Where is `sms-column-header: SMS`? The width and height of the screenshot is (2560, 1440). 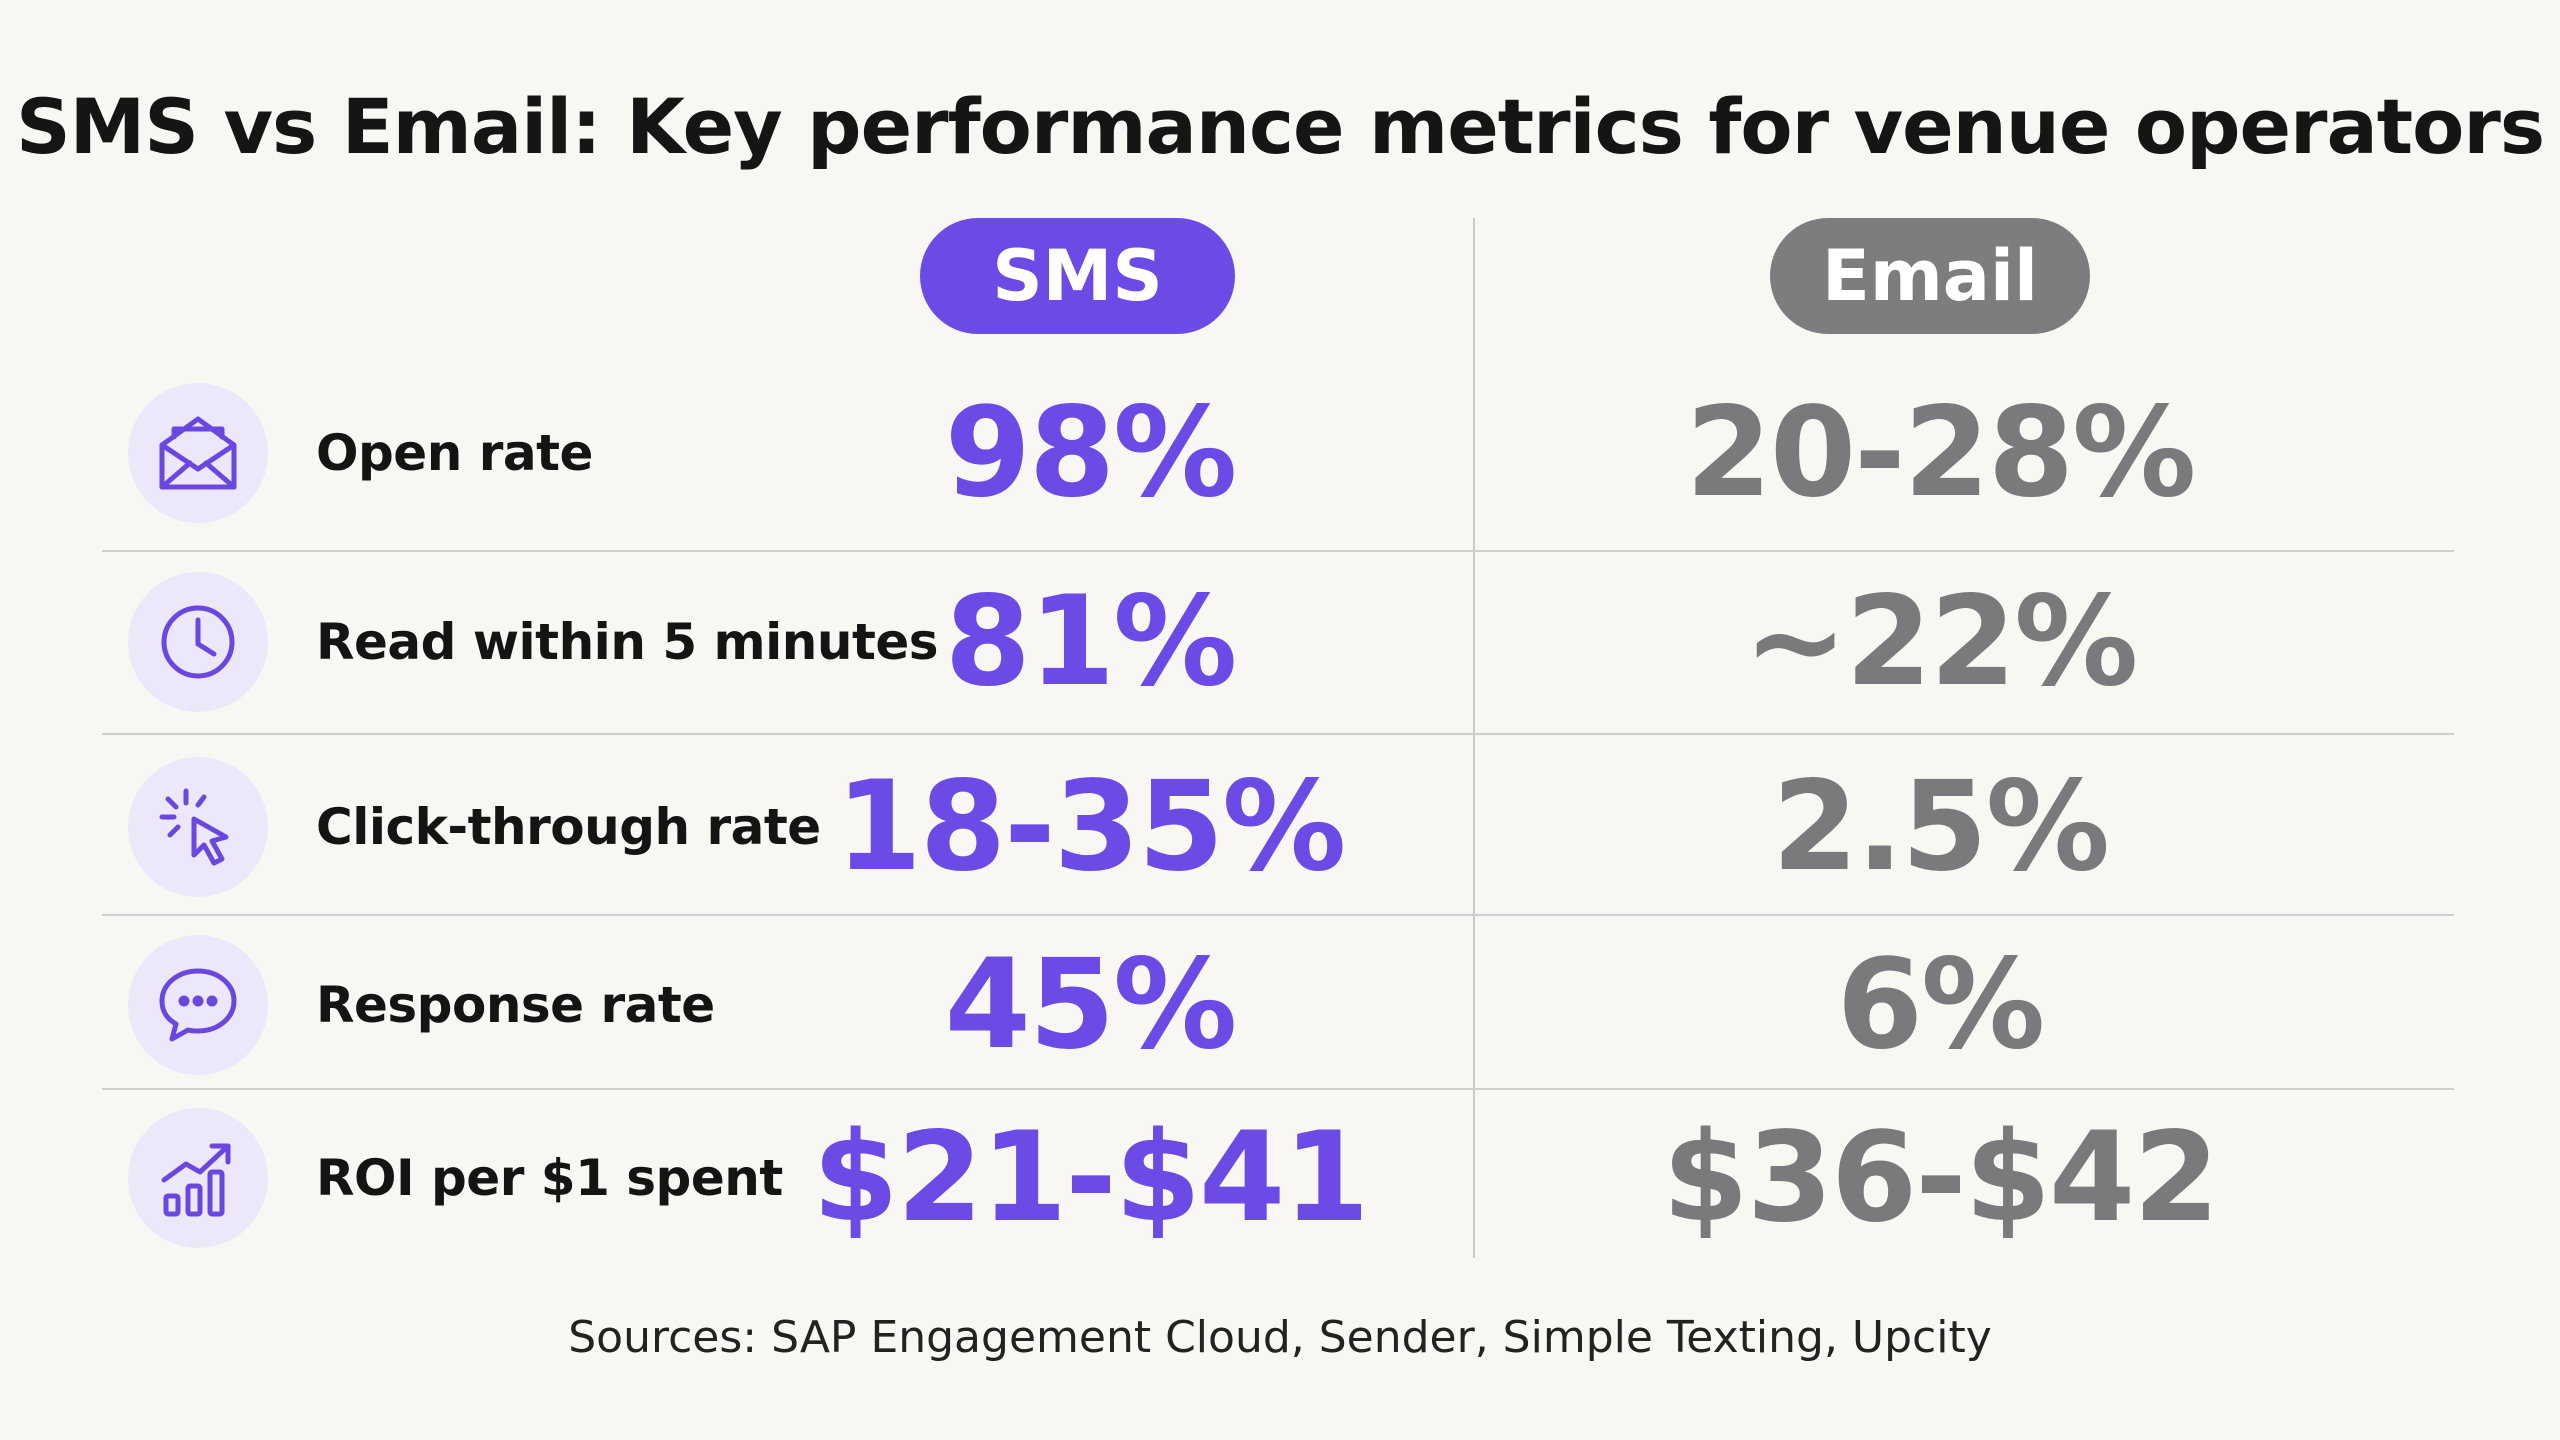 sms-column-header: SMS is located at coordinates (1077, 276).